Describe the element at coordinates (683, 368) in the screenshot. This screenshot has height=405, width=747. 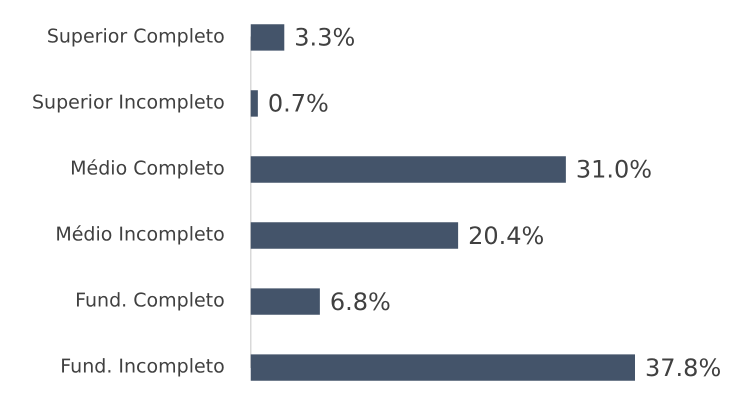
I see `data-label: 37.8%` at that location.